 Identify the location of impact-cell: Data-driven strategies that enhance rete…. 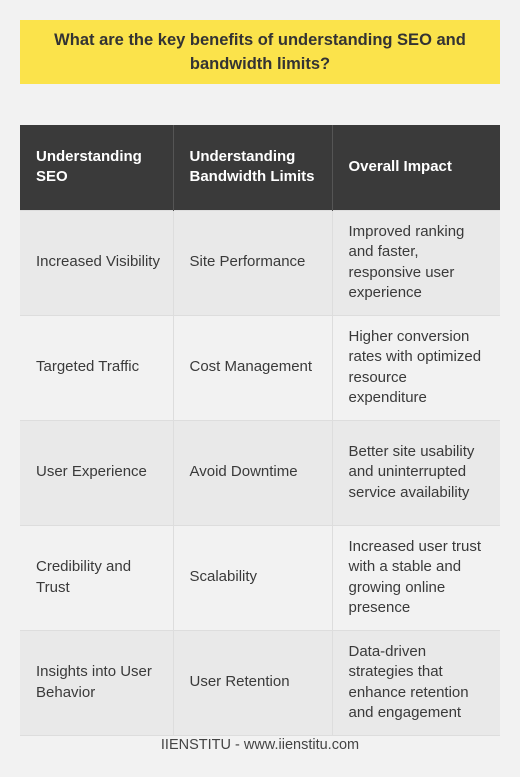
(408, 682).